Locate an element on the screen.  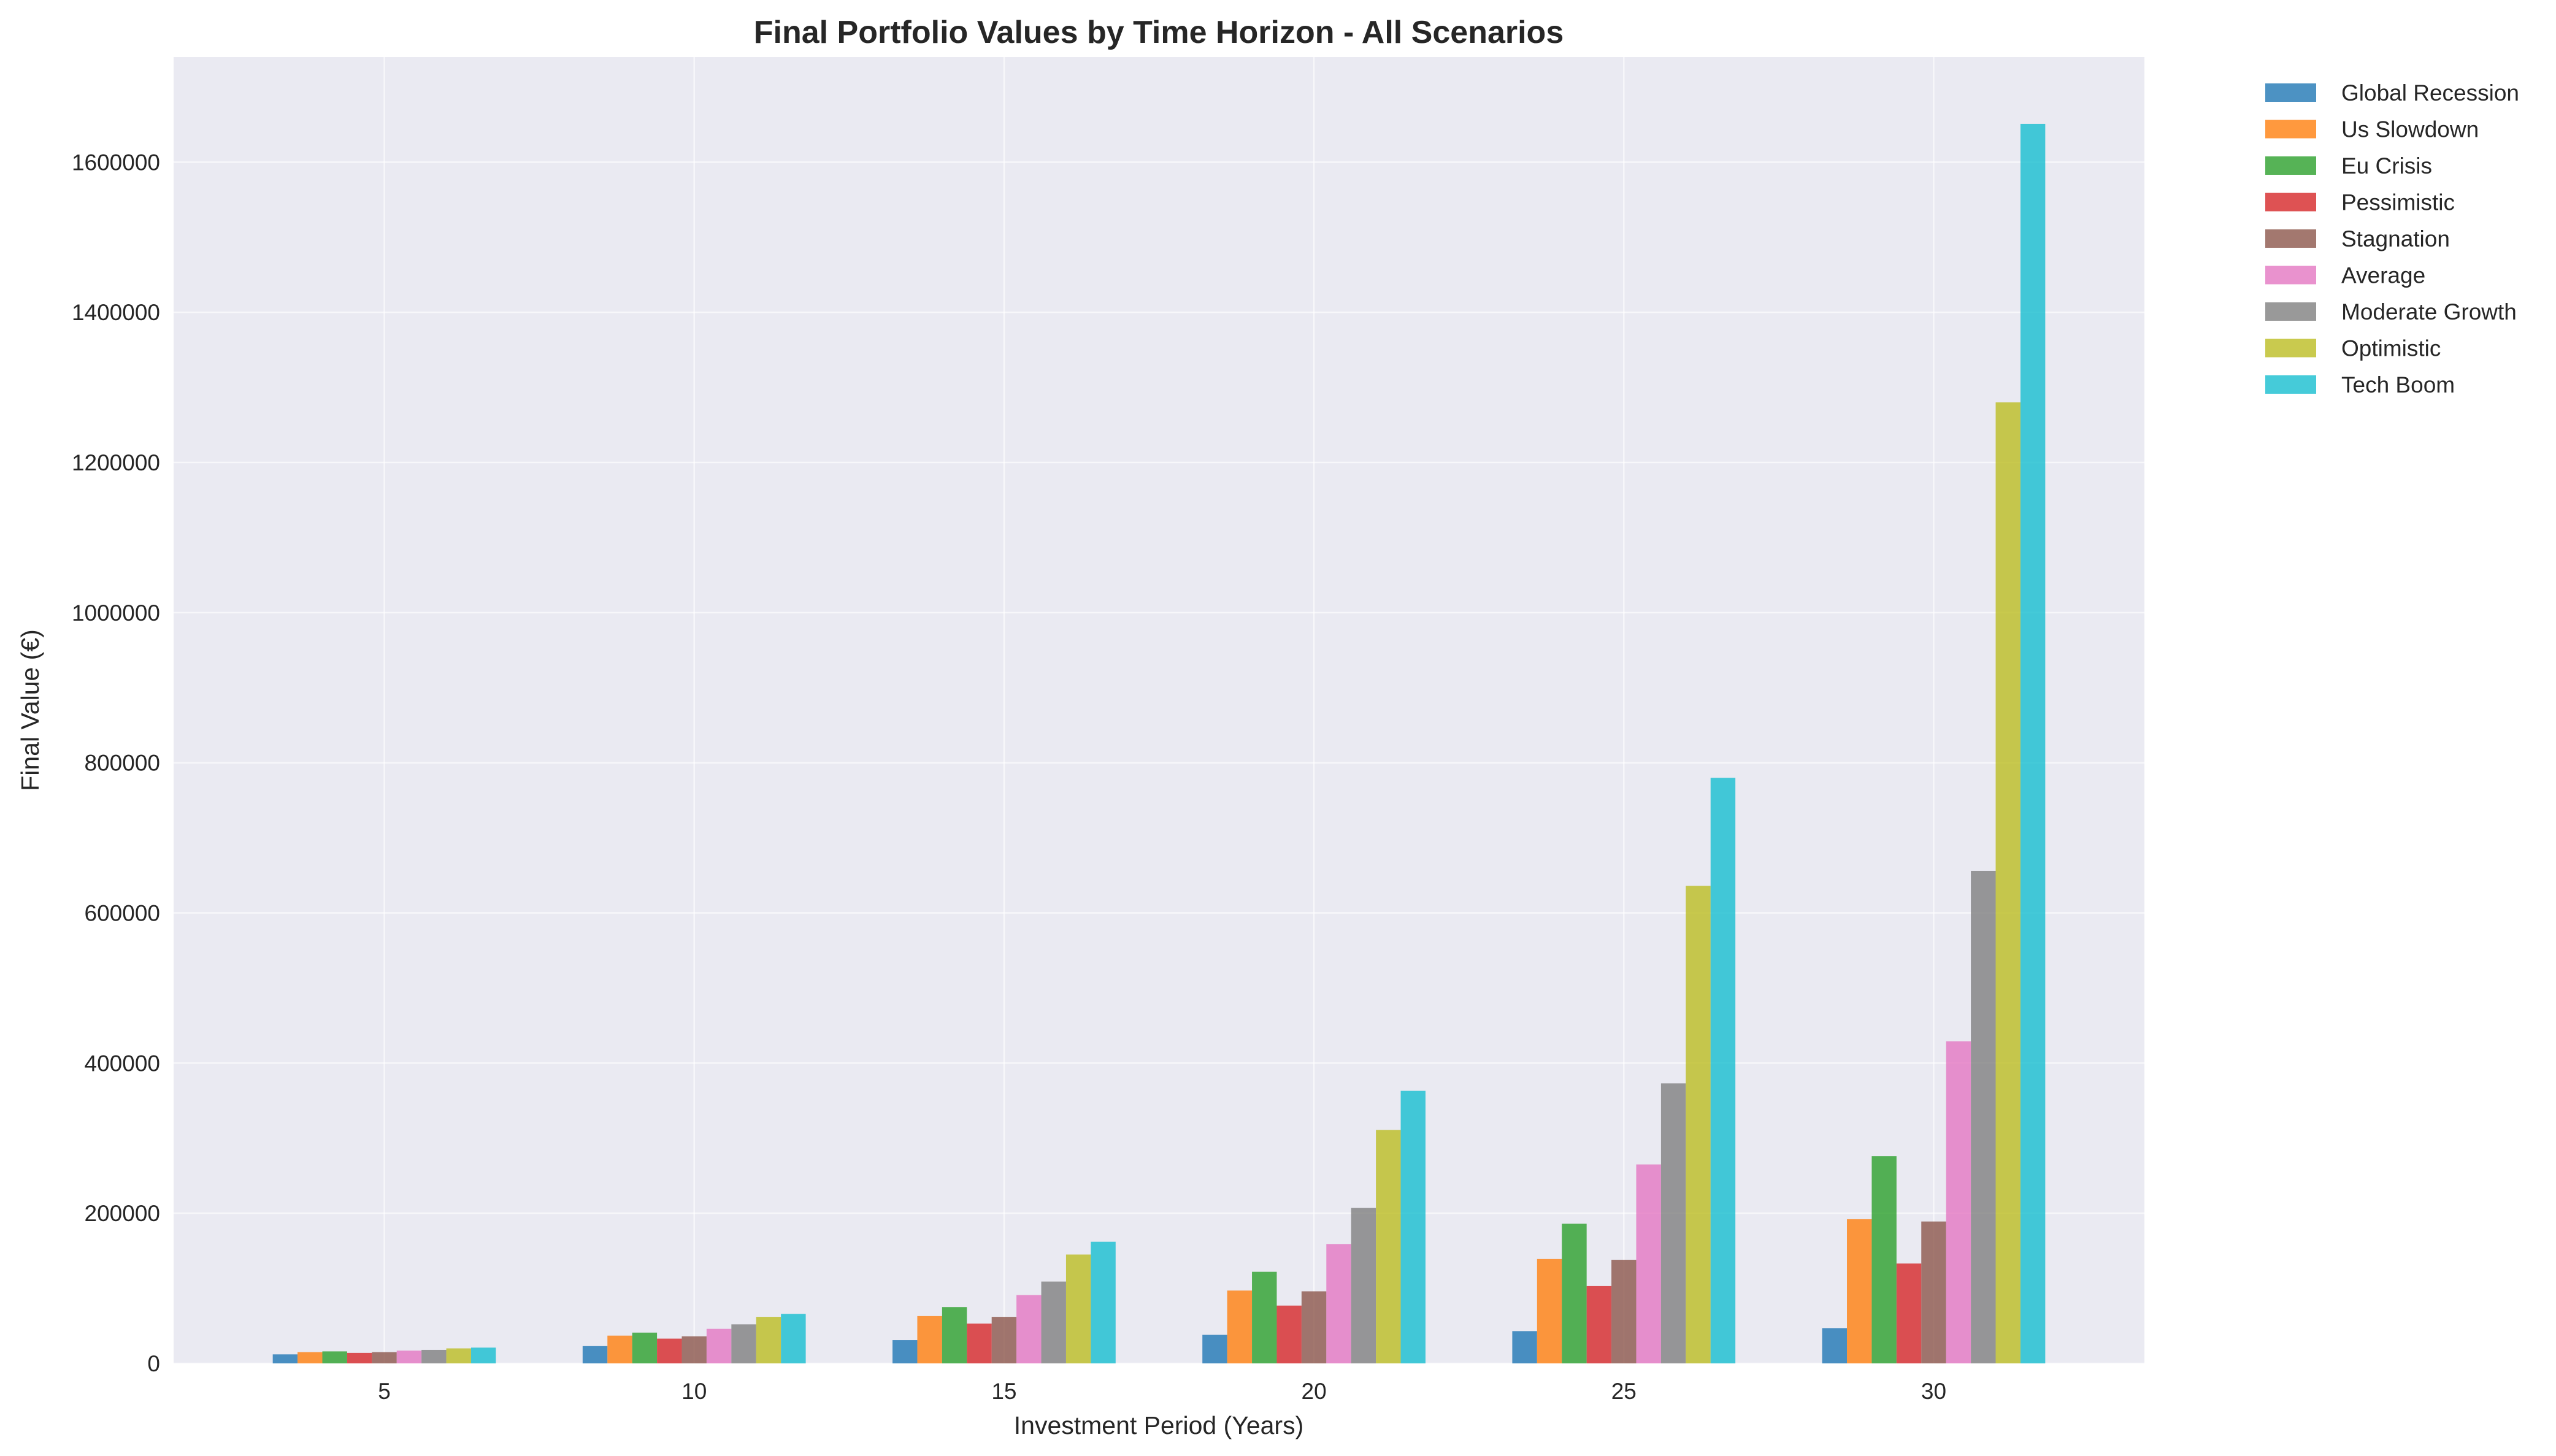
x-tick-label: 10 is located at coordinates (694, 1391).